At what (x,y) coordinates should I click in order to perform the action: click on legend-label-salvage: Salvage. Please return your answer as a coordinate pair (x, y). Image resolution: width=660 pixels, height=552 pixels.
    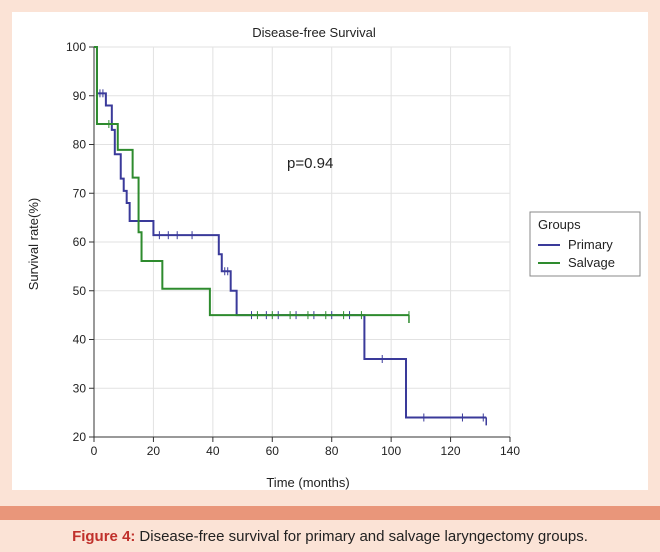
    Looking at the image, I should click on (591, 262).